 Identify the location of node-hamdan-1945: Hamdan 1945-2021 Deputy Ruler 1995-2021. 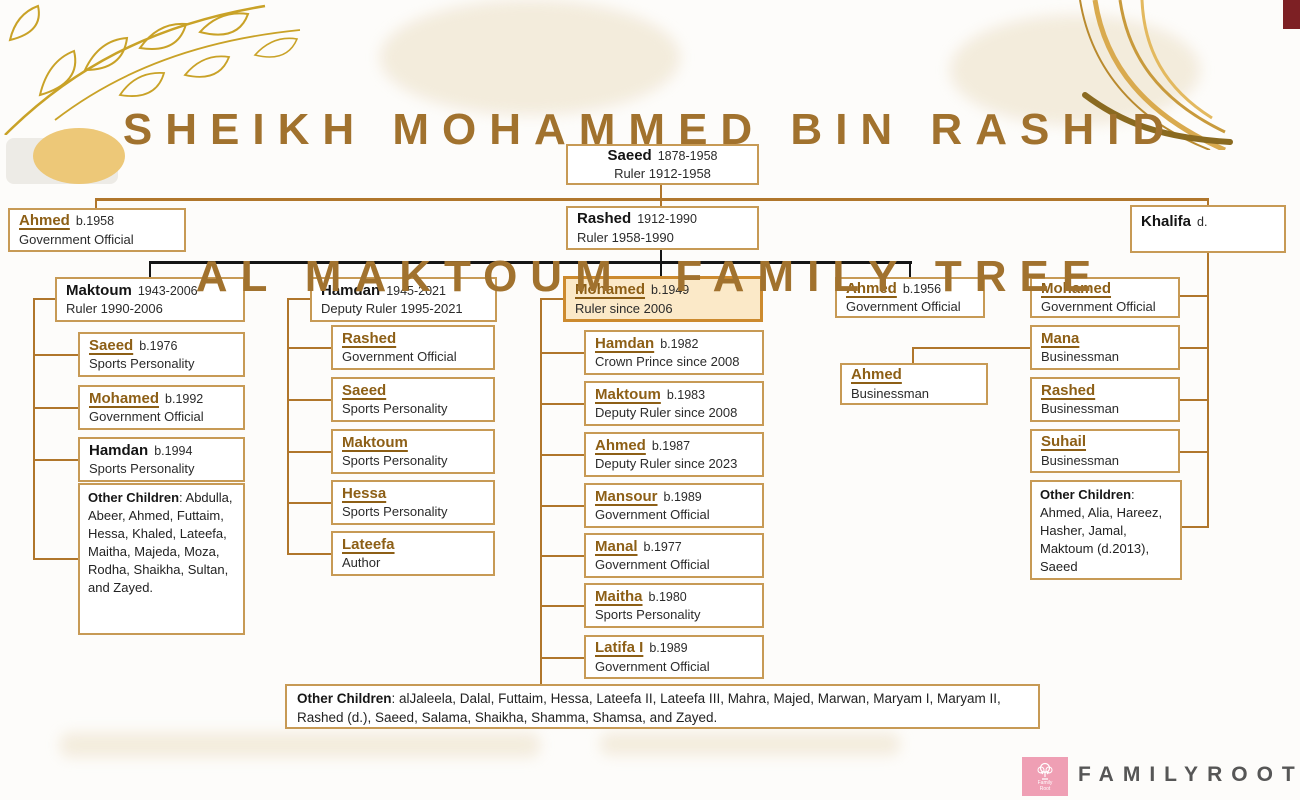
(403, 299).